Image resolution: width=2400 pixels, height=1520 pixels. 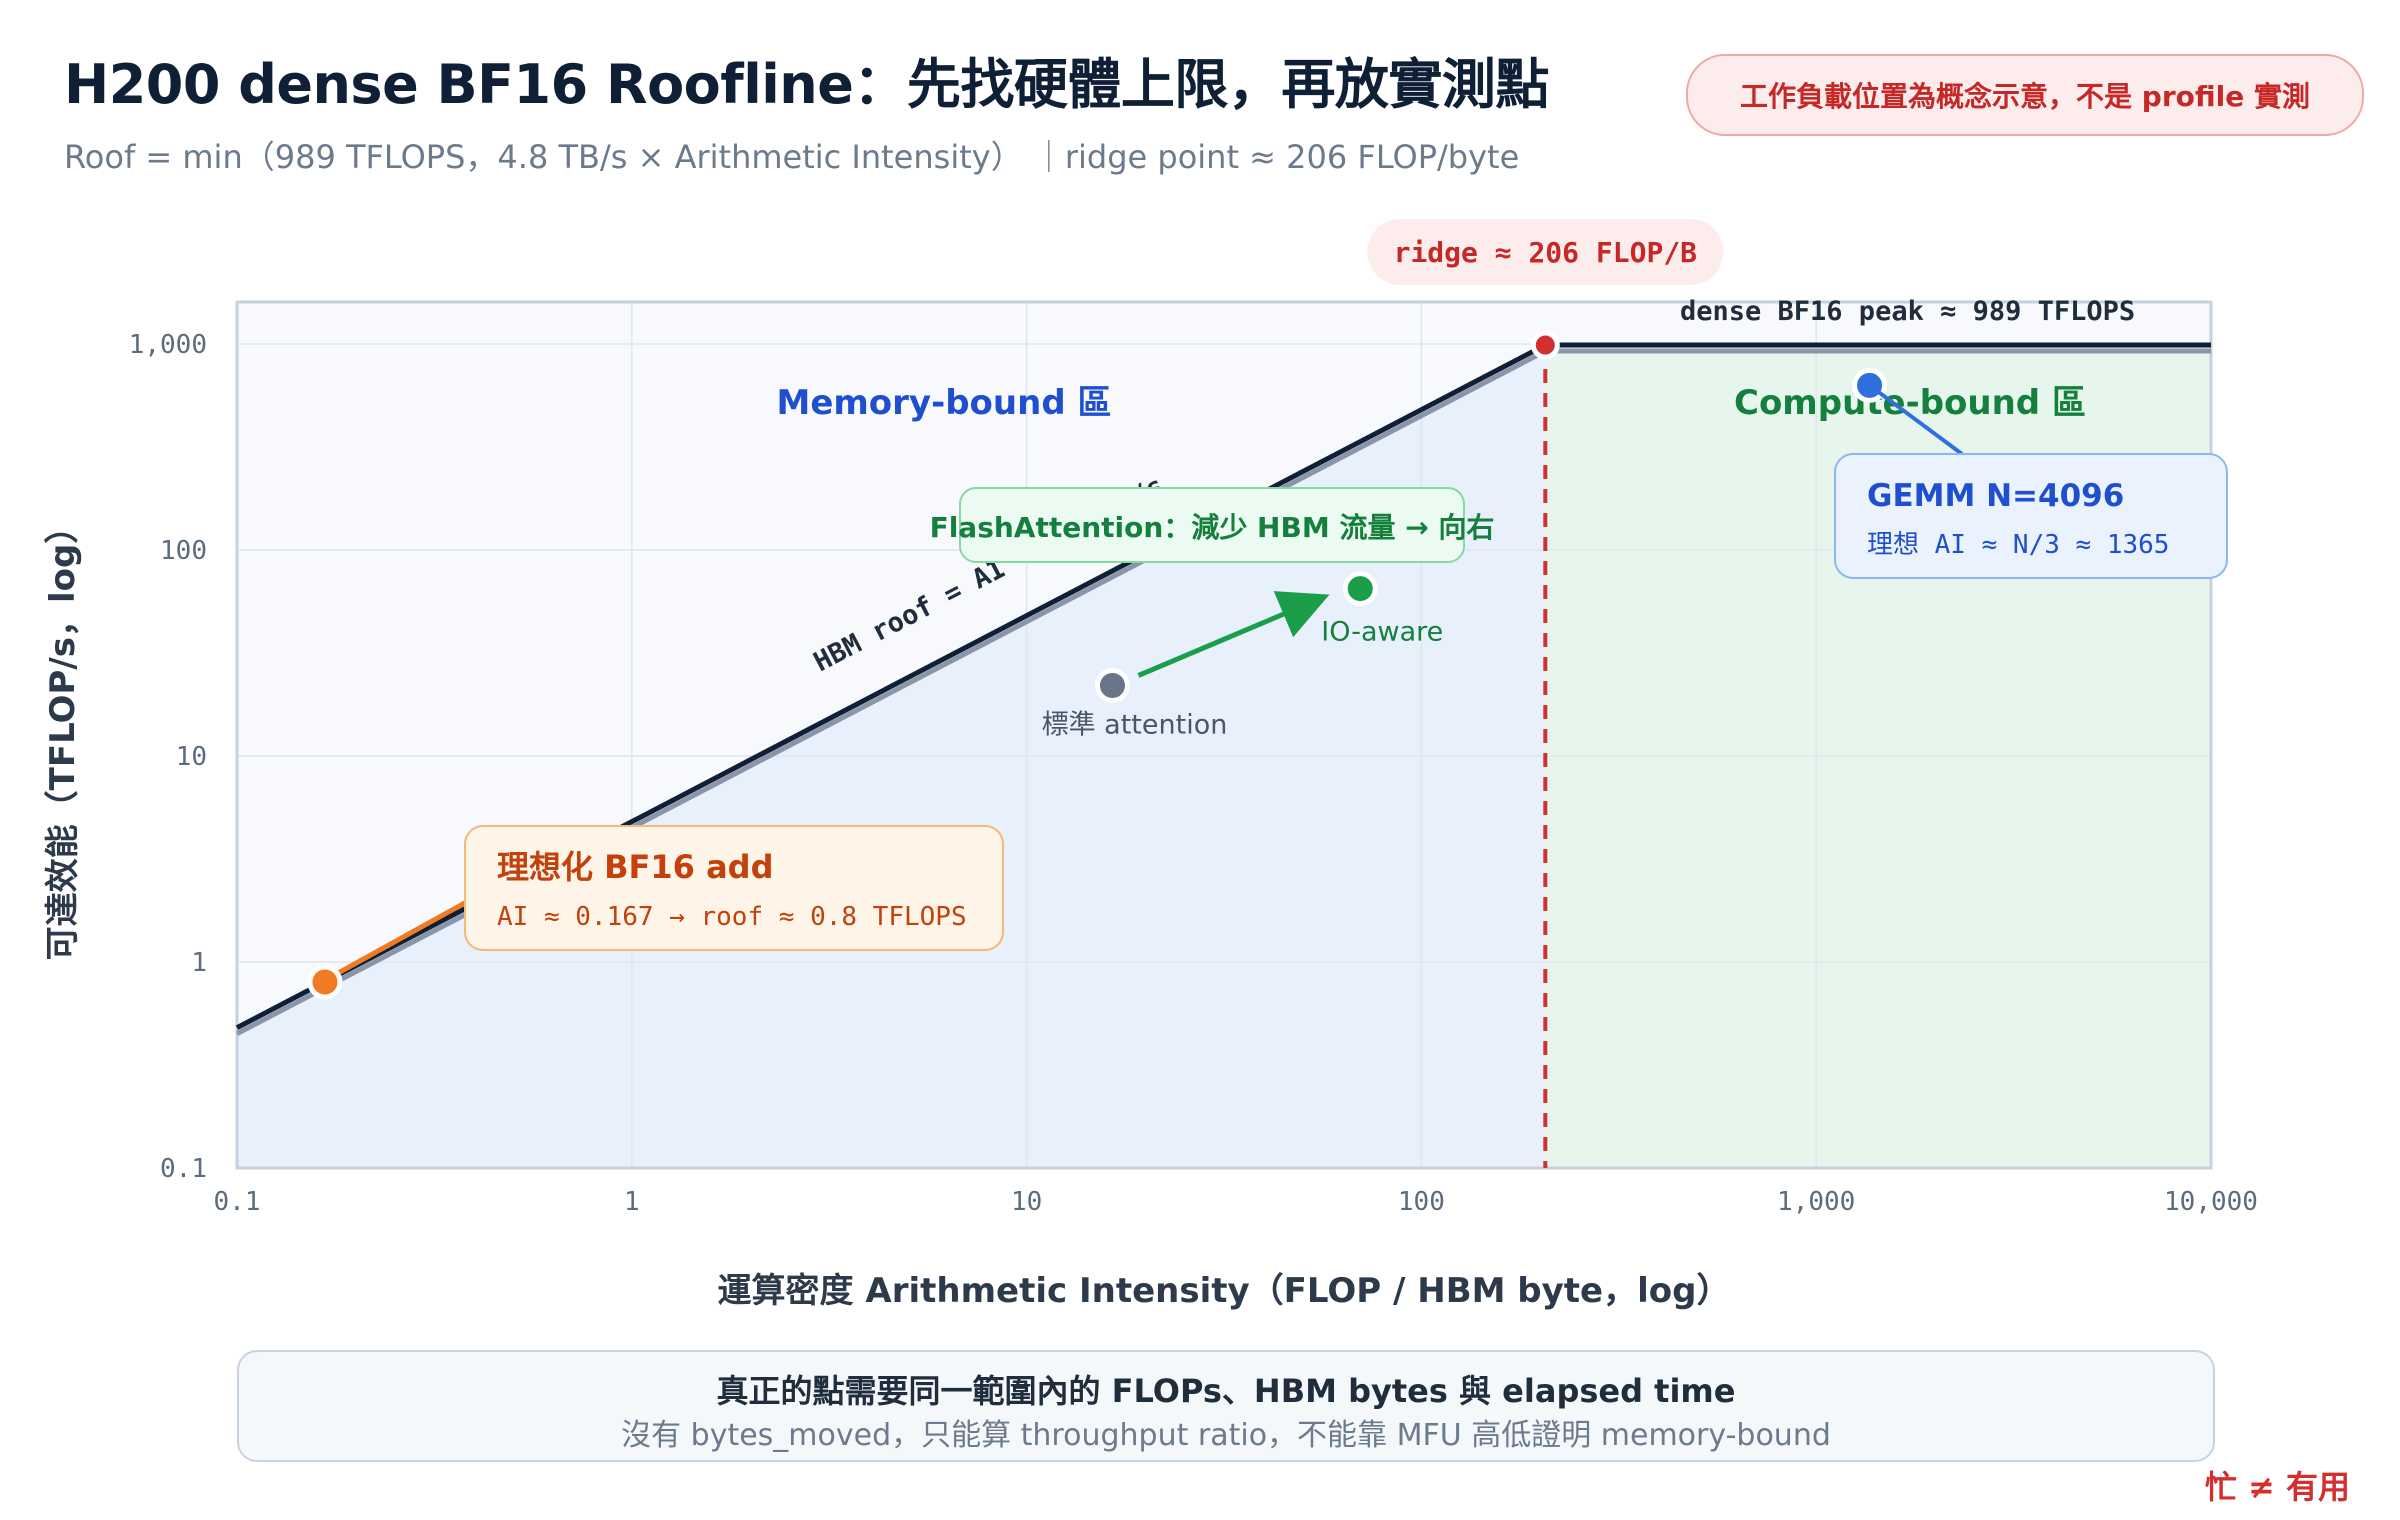 What do you see at coordinates (632, 1202) in the screenshot?
I see `x-tick-label: 1` at bounding box center [632, 1202].